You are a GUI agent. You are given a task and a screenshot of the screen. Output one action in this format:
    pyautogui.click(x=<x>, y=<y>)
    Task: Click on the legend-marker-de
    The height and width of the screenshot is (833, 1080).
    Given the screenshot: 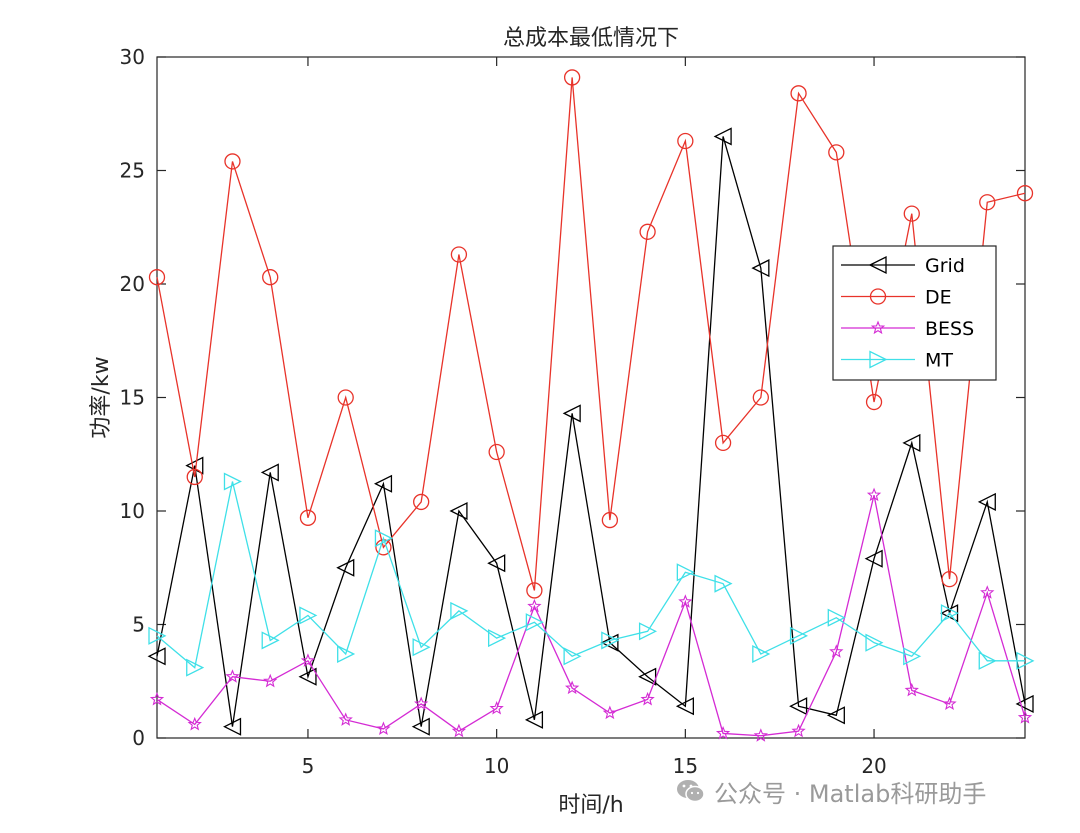 What is the action you would take?
    pyautogui.click(x=878, y=296)
    